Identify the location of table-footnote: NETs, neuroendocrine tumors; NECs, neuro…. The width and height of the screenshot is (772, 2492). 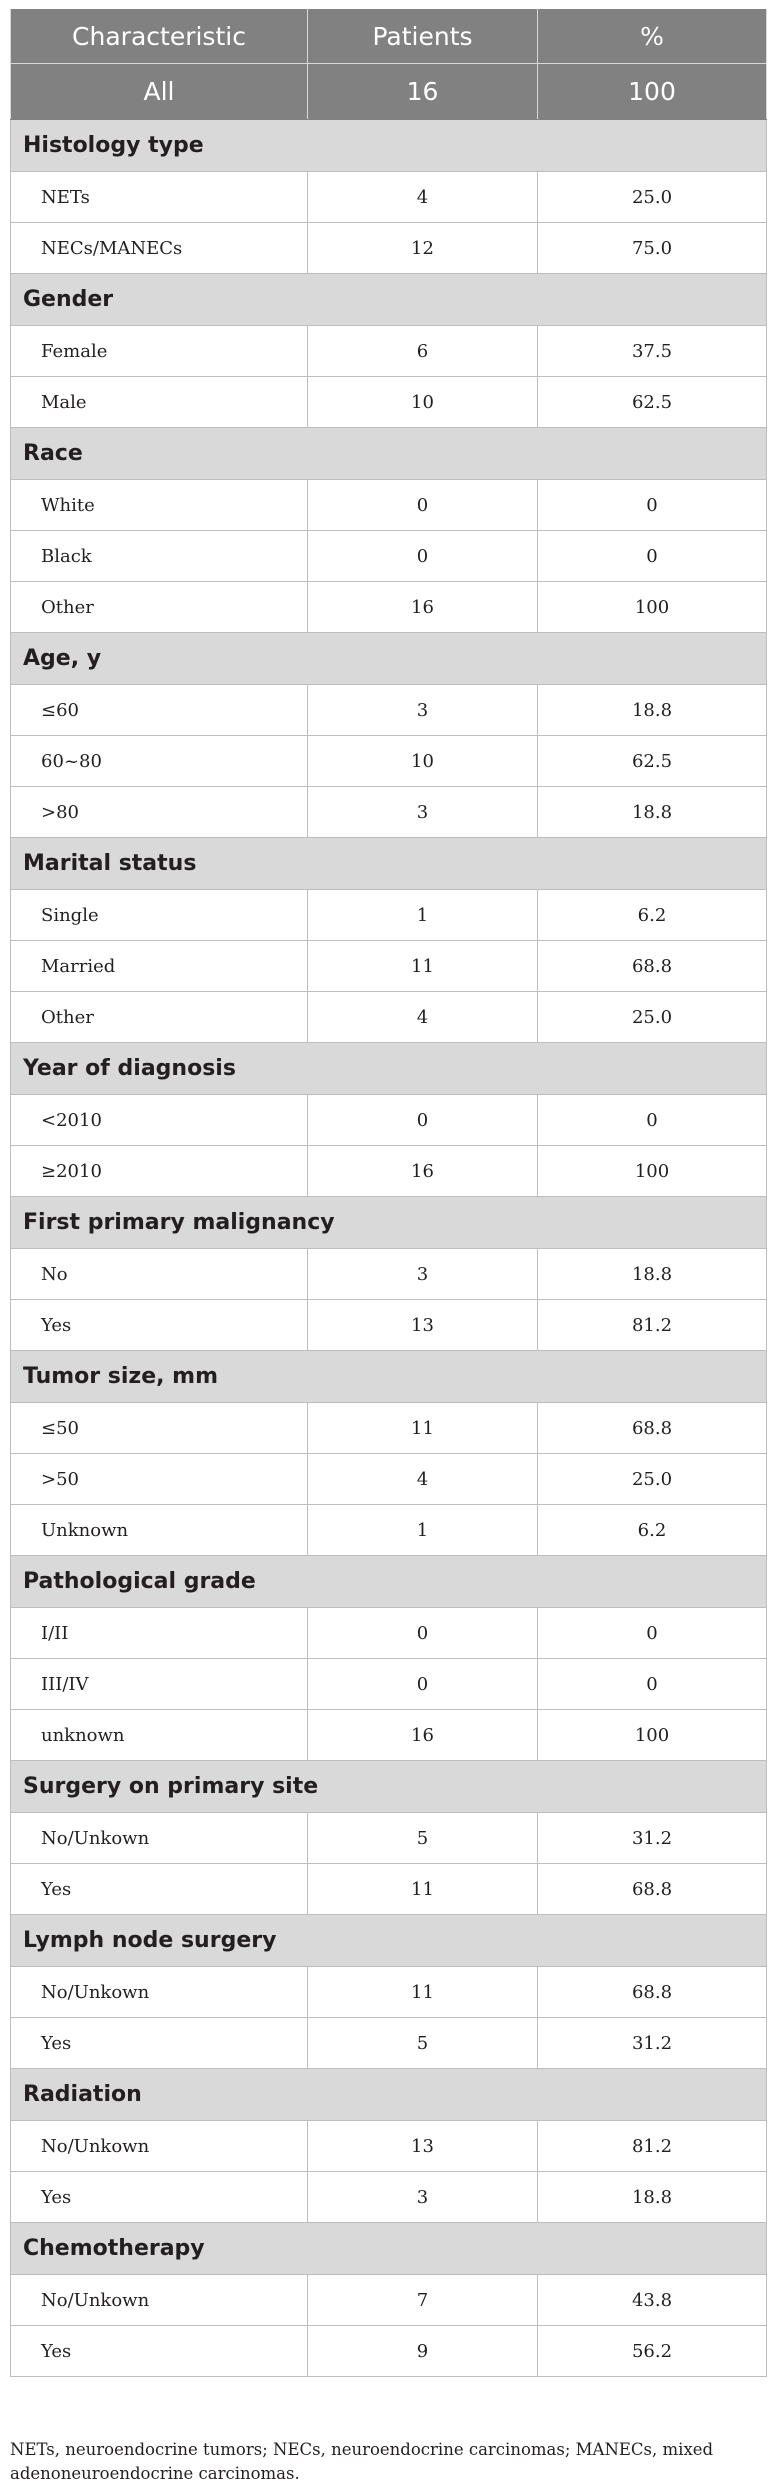
(362, 2461).